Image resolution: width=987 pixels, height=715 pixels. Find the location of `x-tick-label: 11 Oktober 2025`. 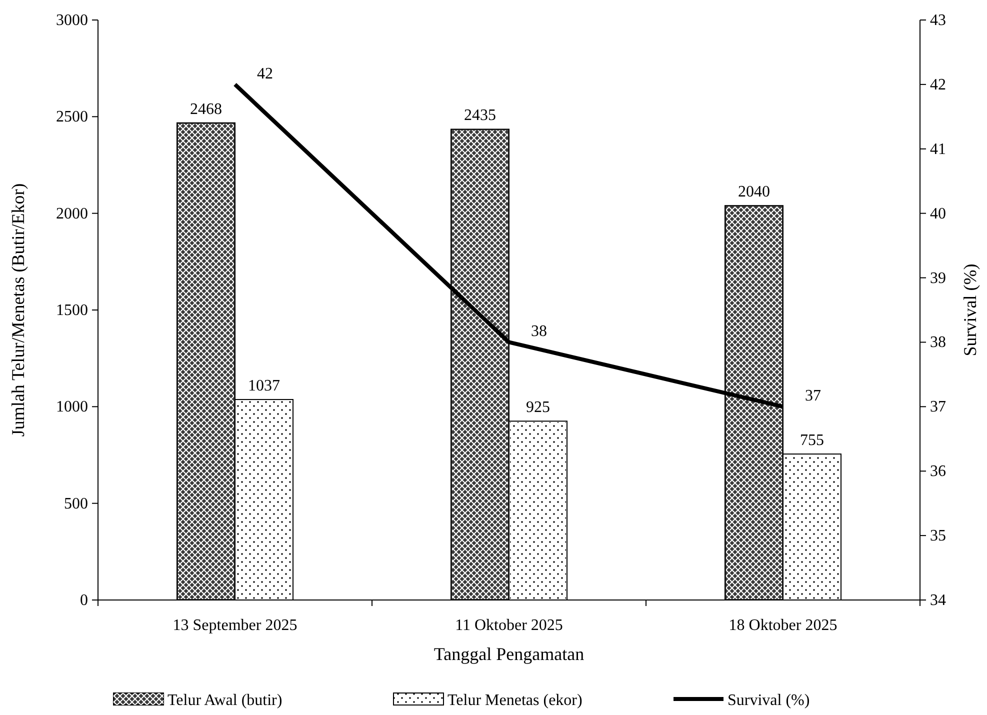

x-tick-label: 11 Oktober 2025 is located at coordinates (509, 625).